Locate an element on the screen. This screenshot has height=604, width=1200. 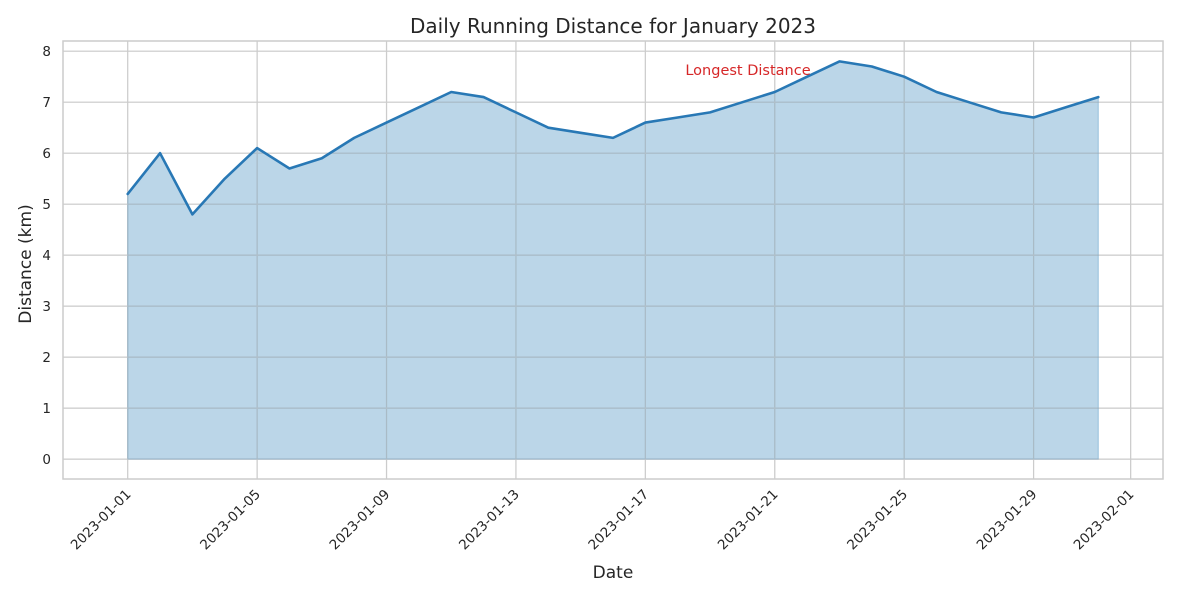
y-tick-label-5: 5 is located at coordinates (46, 205).